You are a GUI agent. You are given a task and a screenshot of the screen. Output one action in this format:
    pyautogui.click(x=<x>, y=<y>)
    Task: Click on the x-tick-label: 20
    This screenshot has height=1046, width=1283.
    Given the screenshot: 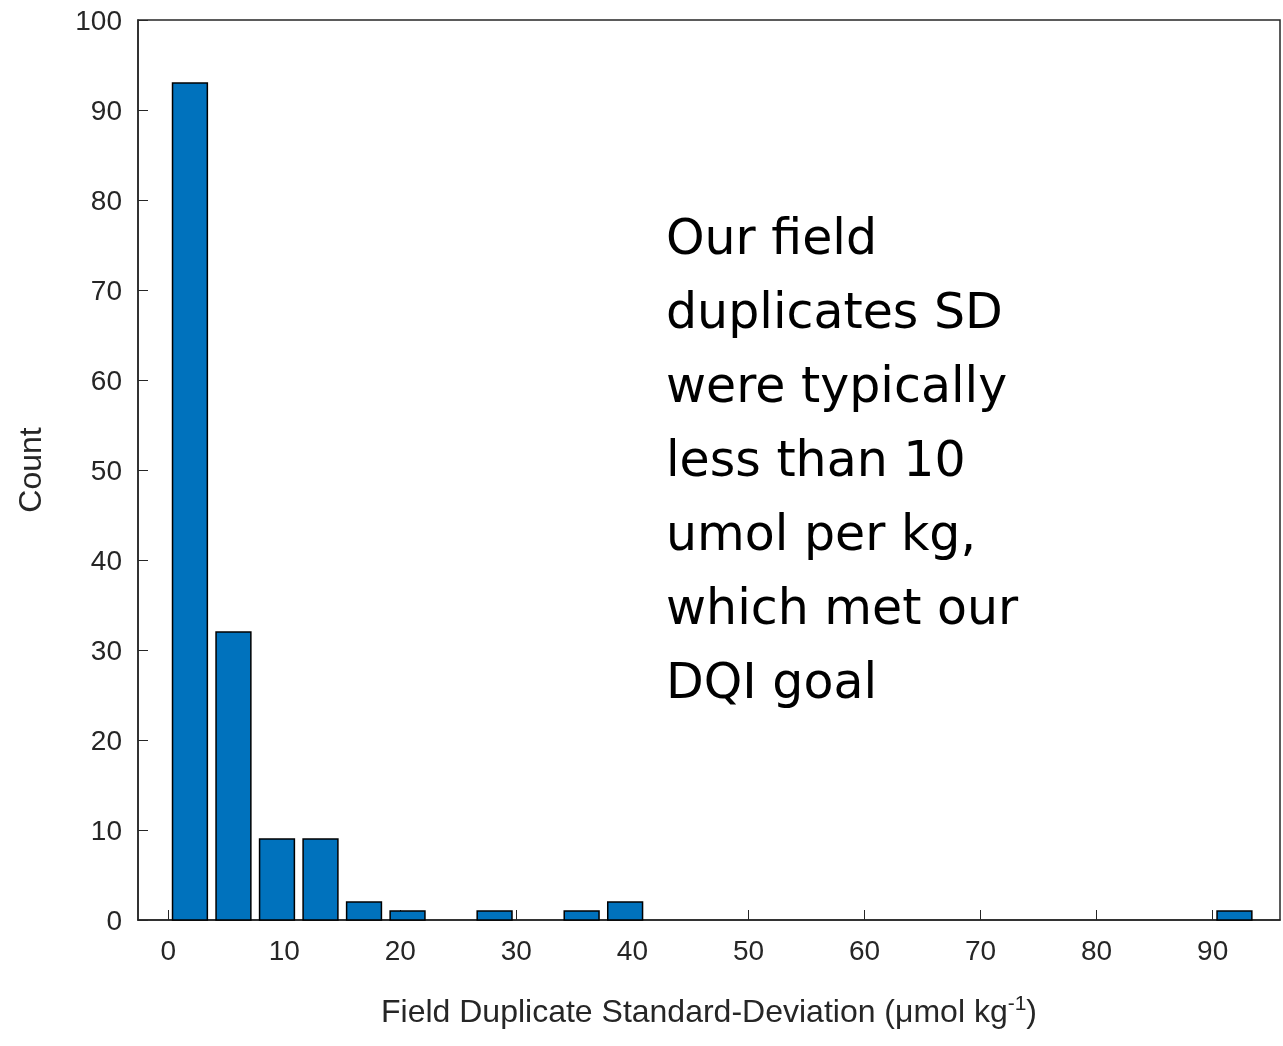 What is the action you would take?
    pyautogui.click(x=400, y=950)
    